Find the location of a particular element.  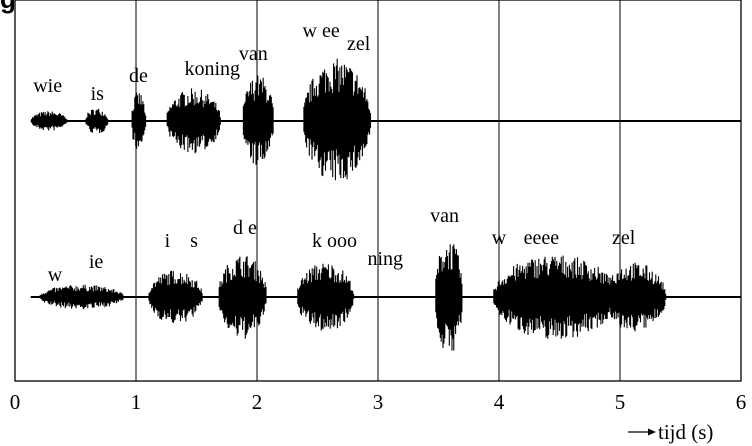

x-tick-label: 3 is located at coordinates (378, 402).